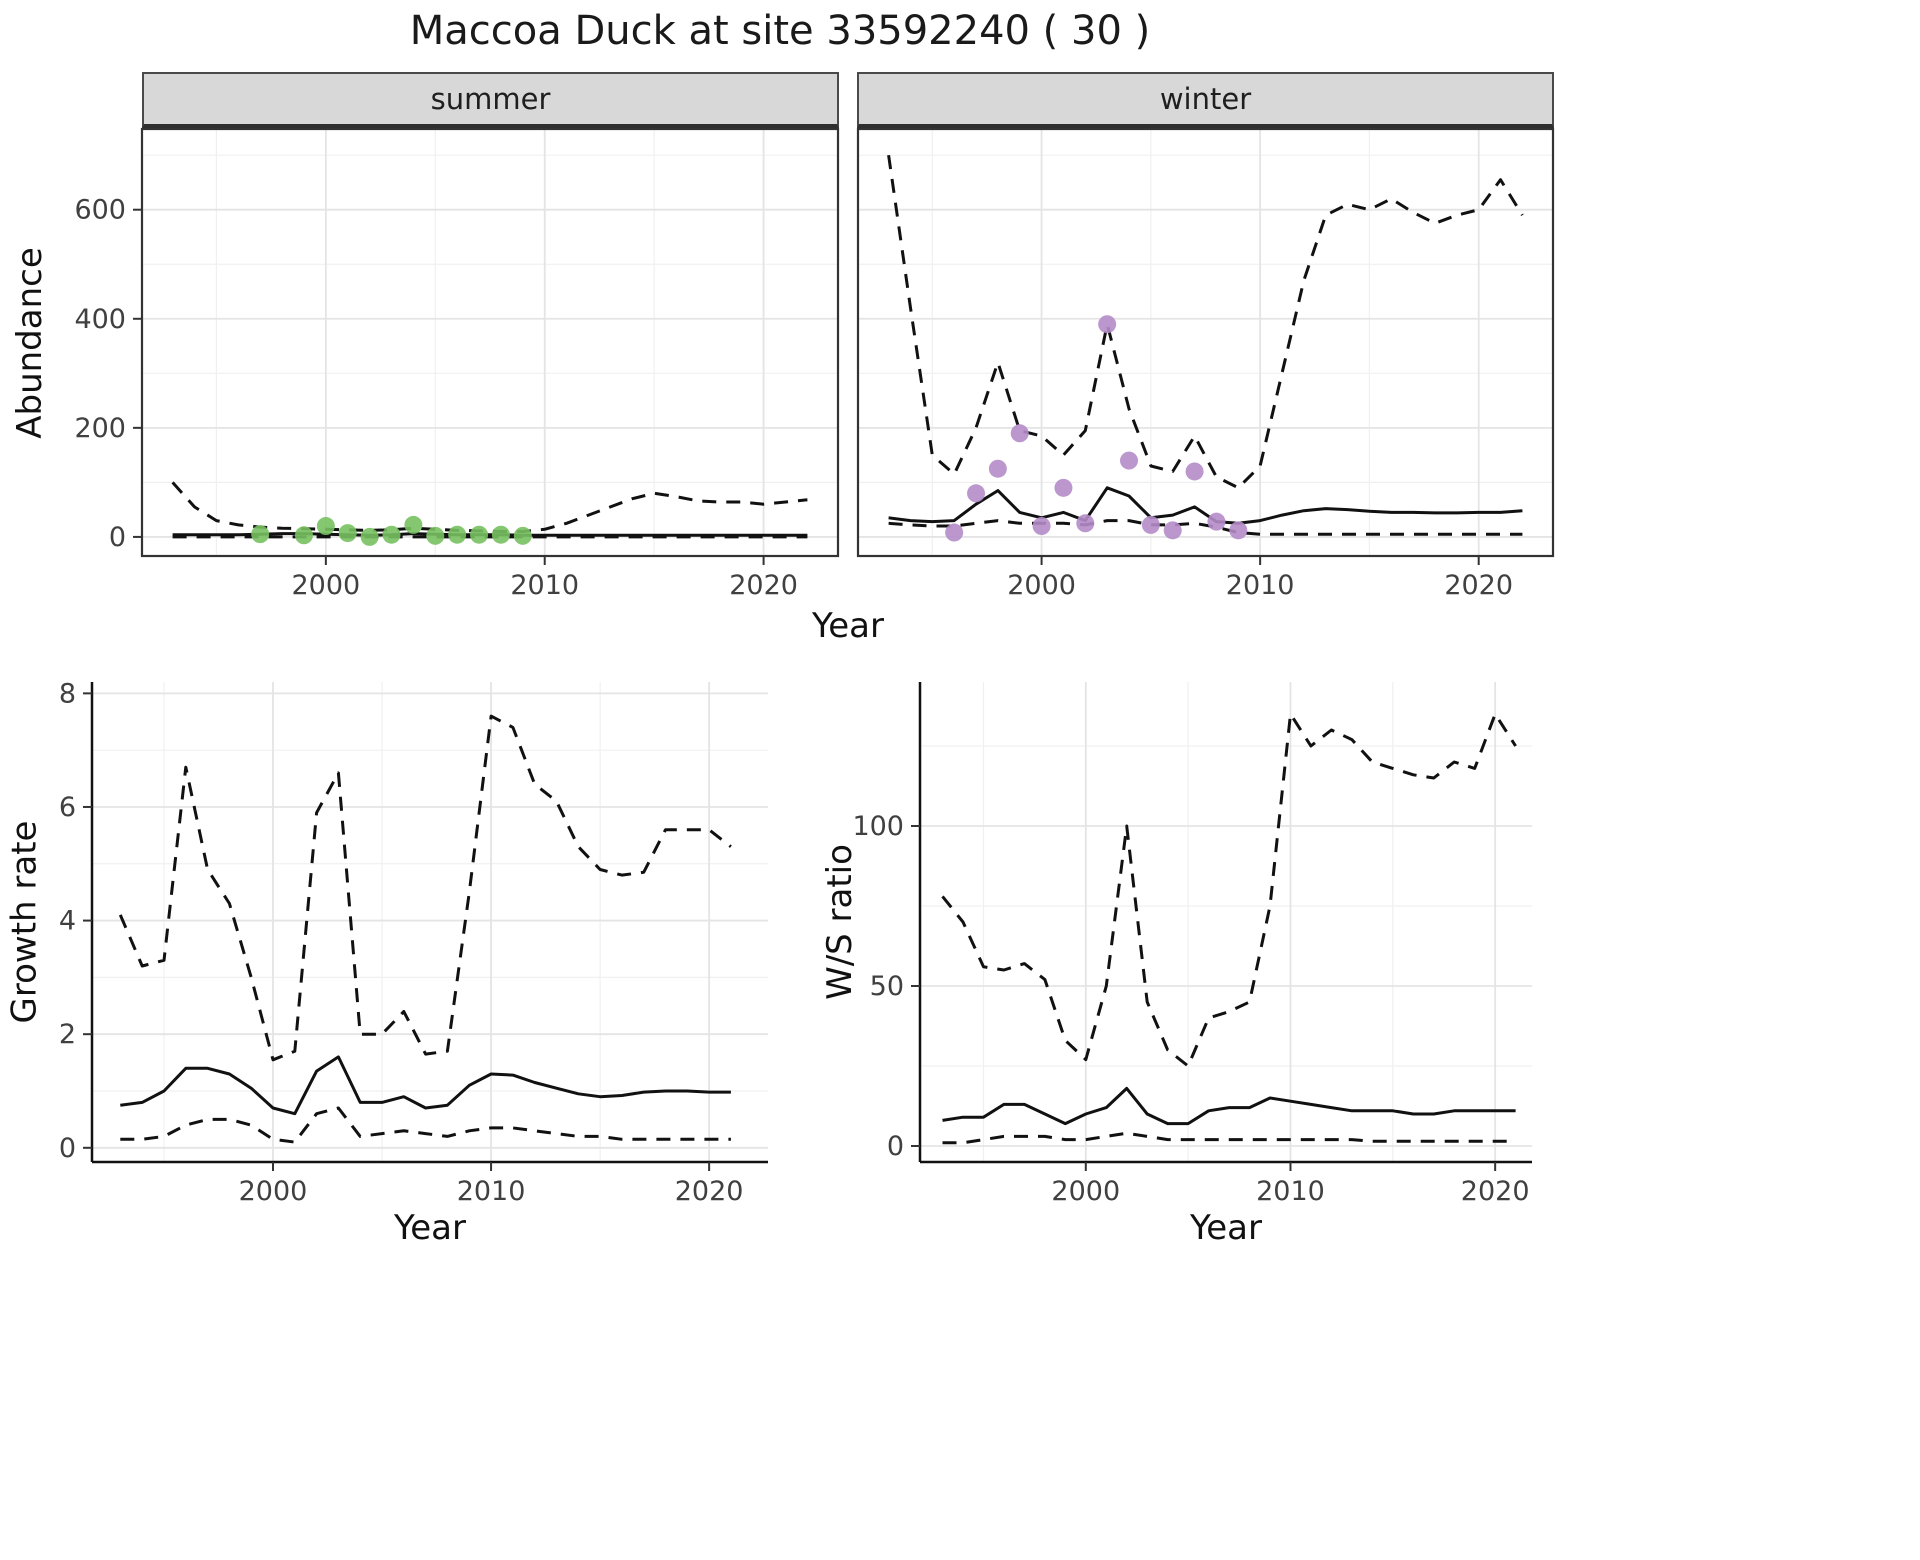  I want to click on svg-text: 8, so click(67, 693).